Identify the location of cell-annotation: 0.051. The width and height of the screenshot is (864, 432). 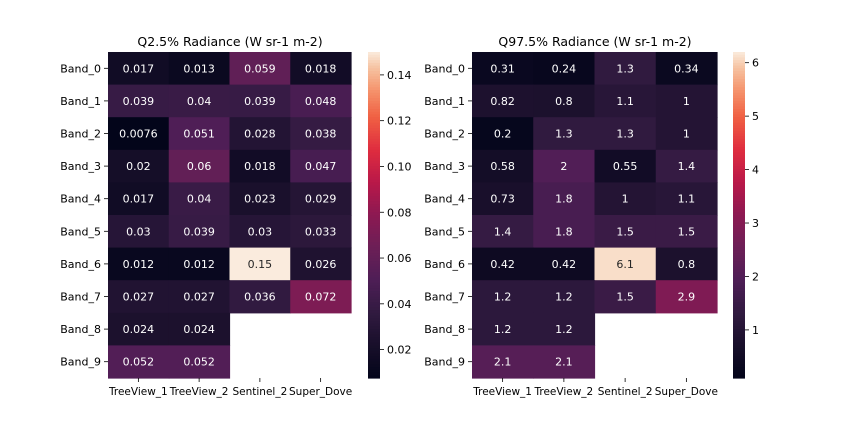
(199, 134).